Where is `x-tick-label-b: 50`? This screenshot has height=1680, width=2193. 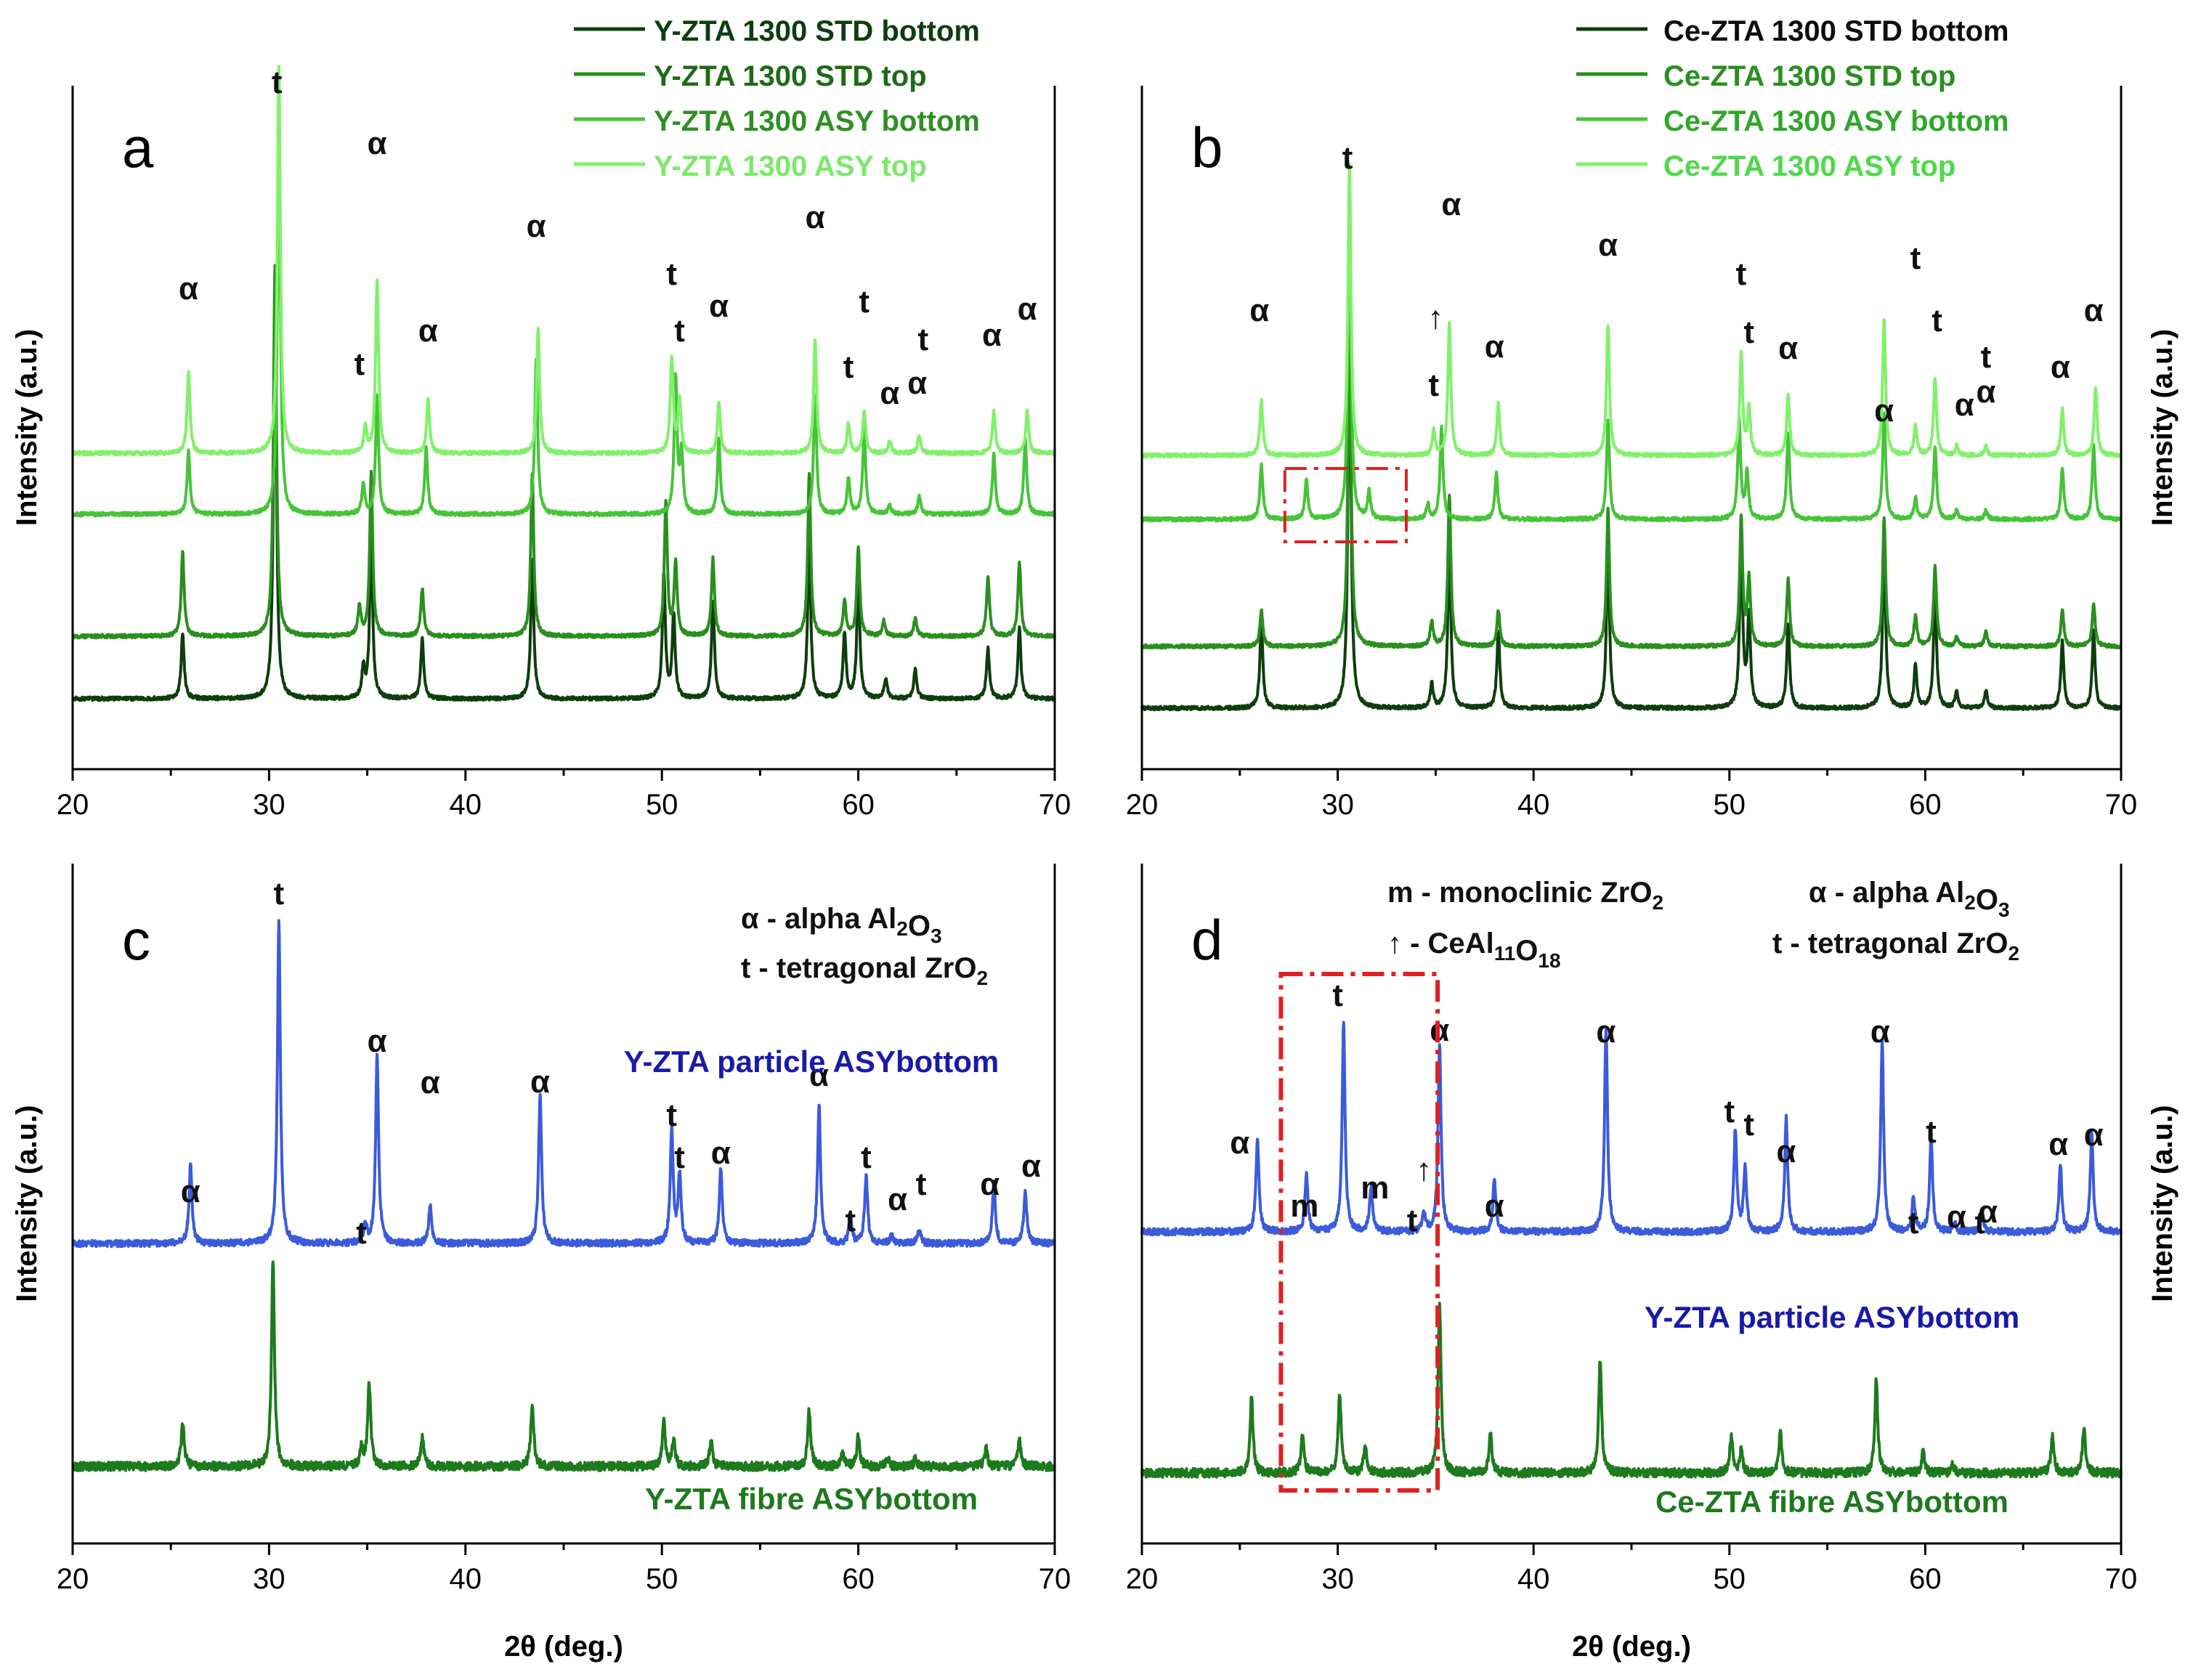 x-tick-label-b: 50 is located at coordinates (1730, 805).